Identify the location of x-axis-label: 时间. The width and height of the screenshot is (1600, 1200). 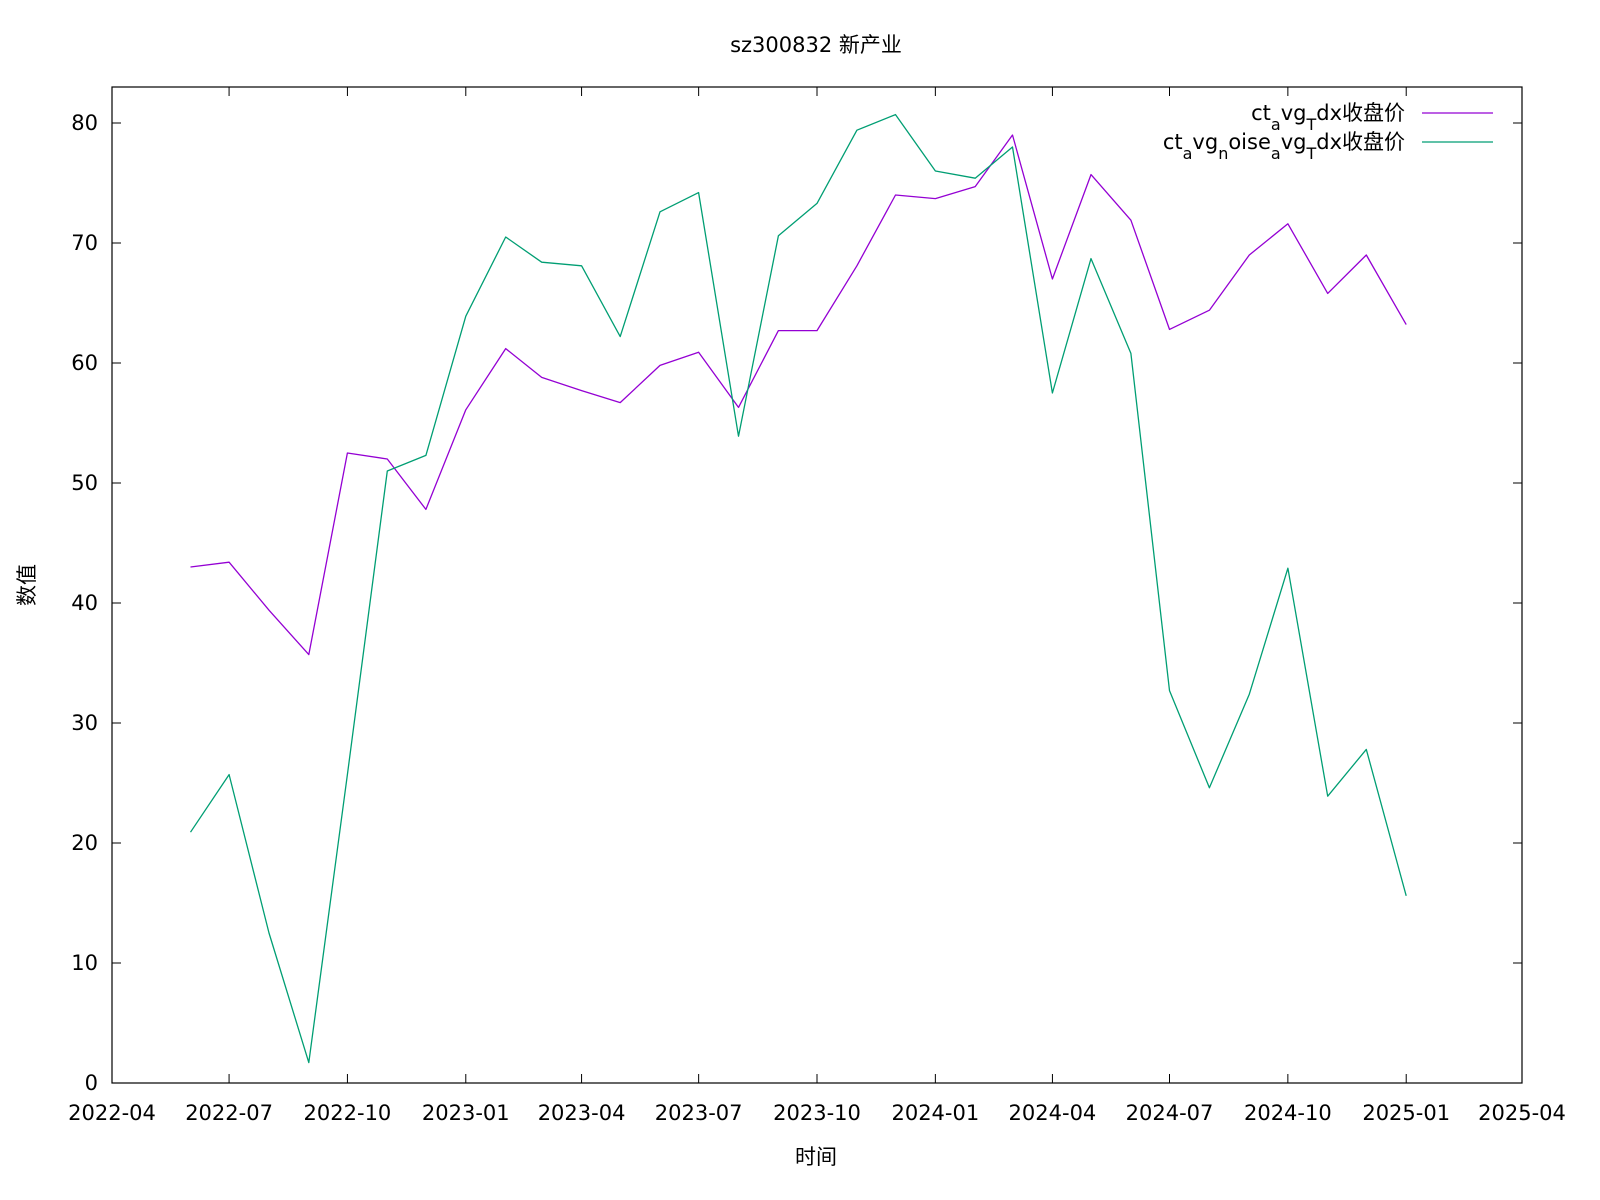
(816, 1157).